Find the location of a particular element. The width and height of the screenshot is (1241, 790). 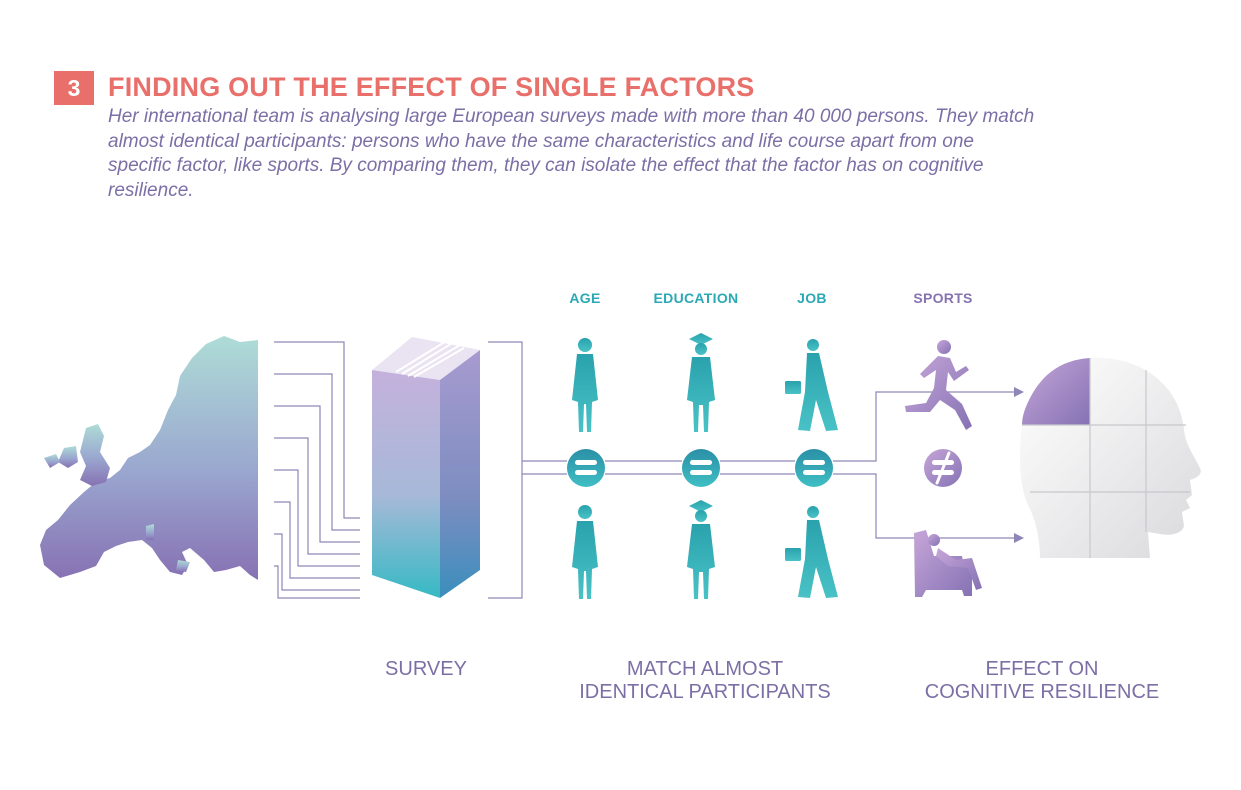

section-title: FINDING OUT THE EFFECT OF SINGLE FACTORS is located at coordinates (431, 87).